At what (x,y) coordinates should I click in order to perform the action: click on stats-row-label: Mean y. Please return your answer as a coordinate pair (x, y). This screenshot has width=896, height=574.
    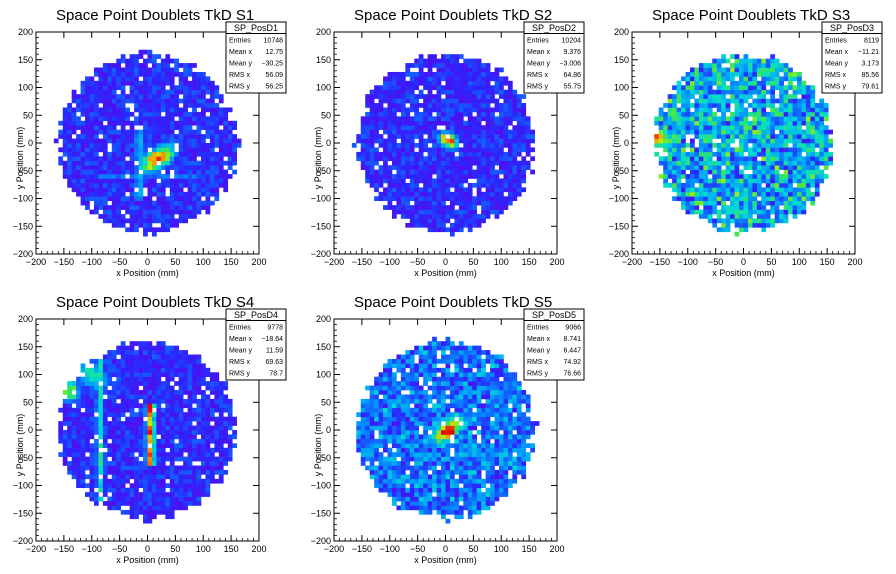
    Looking at the image, I should click on (836, 64).